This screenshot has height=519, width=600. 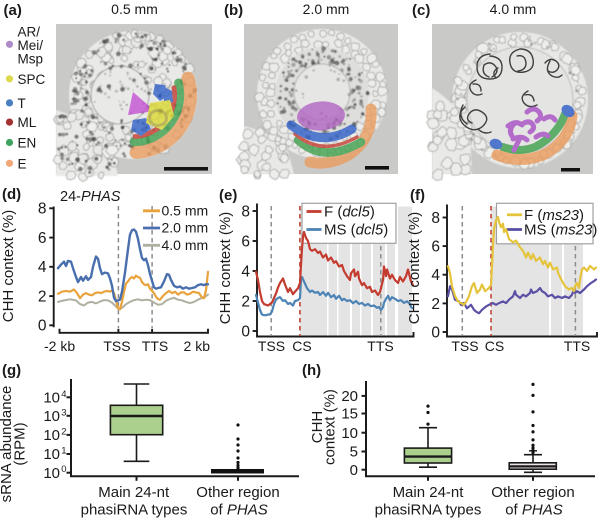 I want to click on svg-text: (a), so click(x=13, y=10).